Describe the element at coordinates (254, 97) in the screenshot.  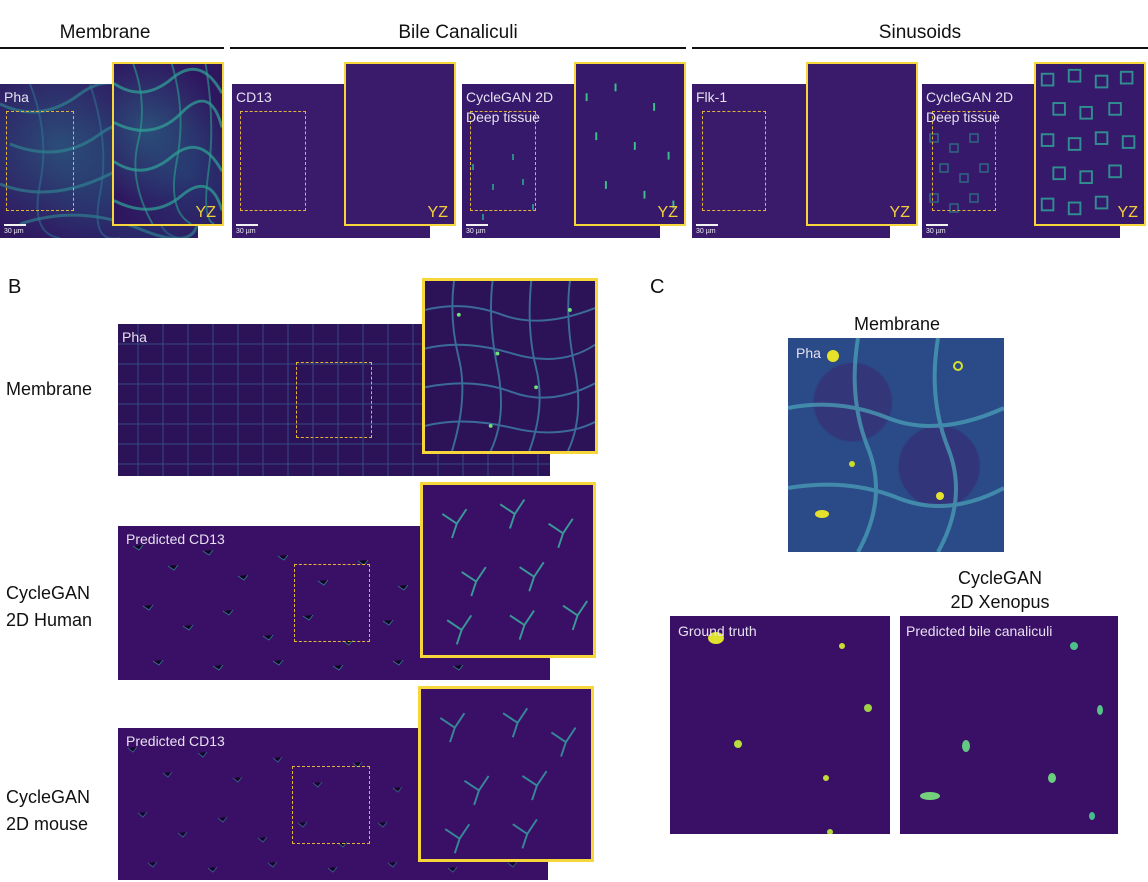
I see `tile-label: CD13` at that location.